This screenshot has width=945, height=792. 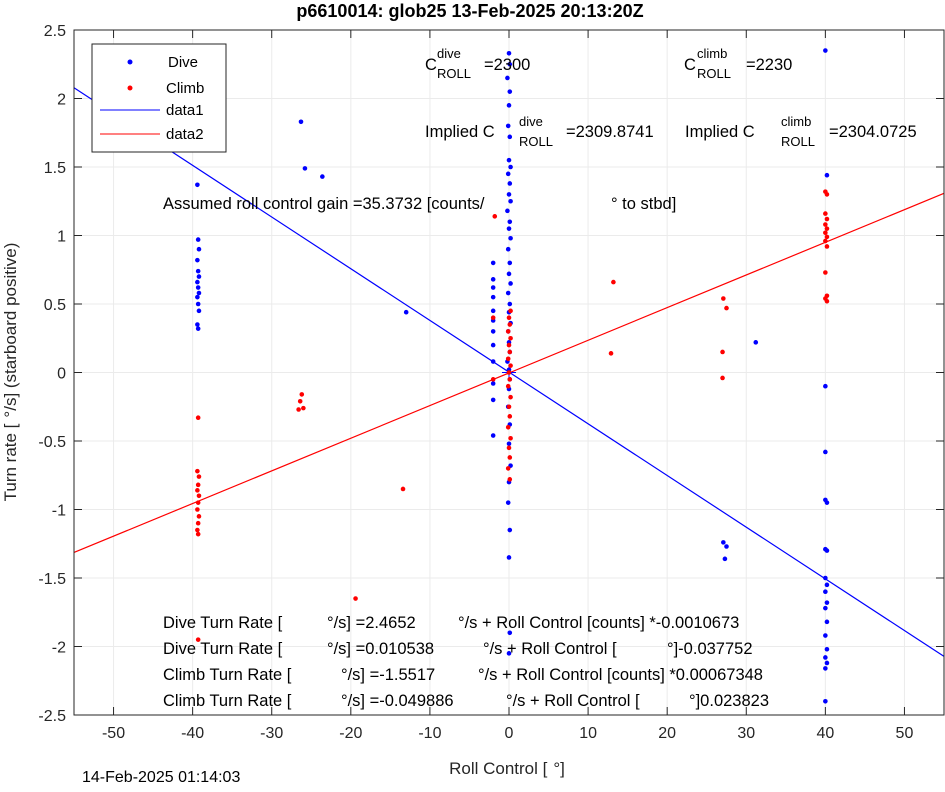 I want to click on eq4-label: Climb Turn Rate [, so click(x=227, y=701).